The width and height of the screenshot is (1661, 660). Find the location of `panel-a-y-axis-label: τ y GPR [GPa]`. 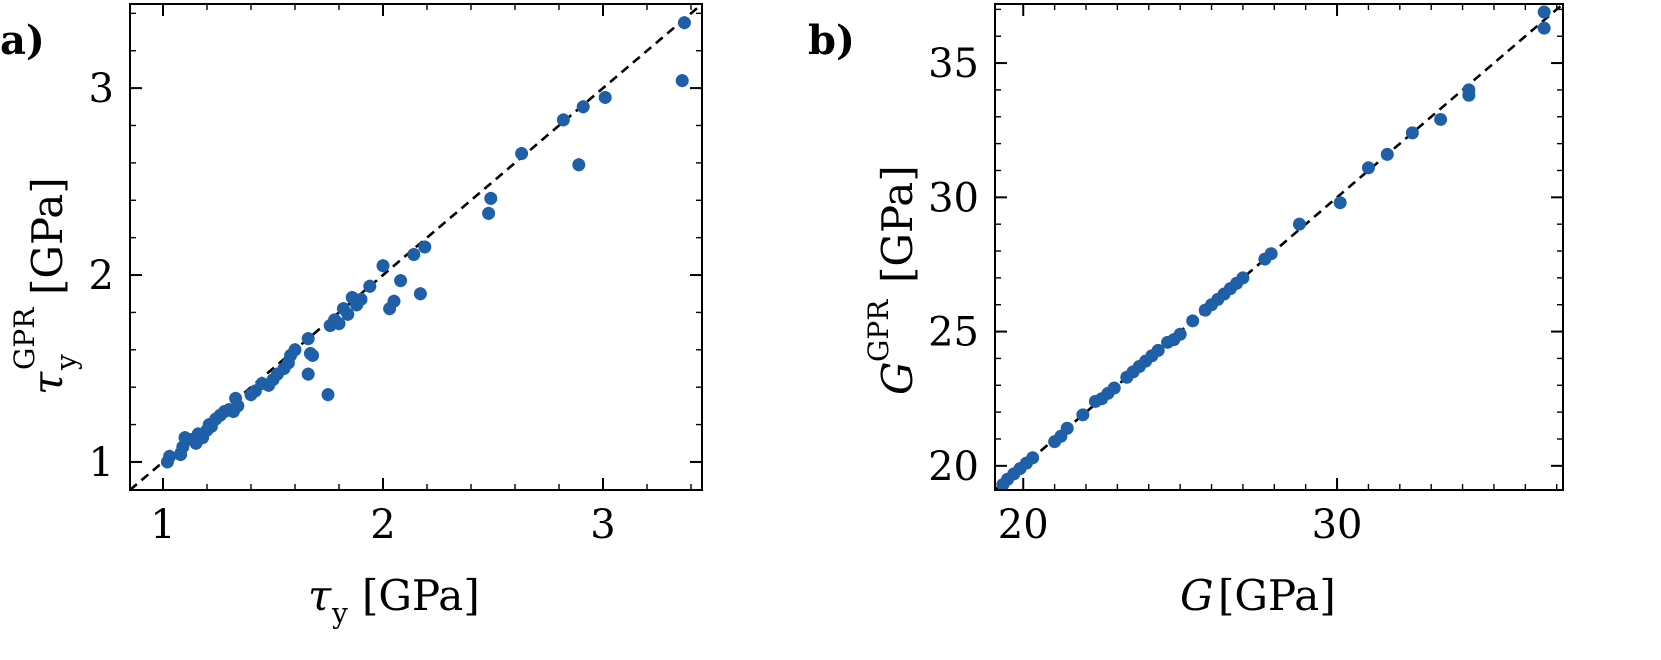

panel-a-y-axis-label: τ y GPR [GPa] is located at coordinates (45, 286).